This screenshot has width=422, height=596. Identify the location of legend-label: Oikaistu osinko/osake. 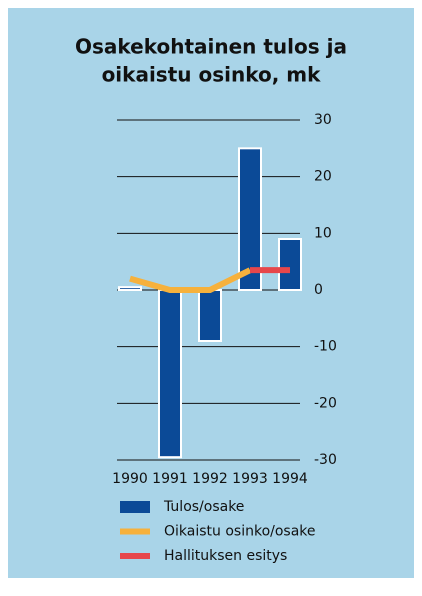
(240, 532).